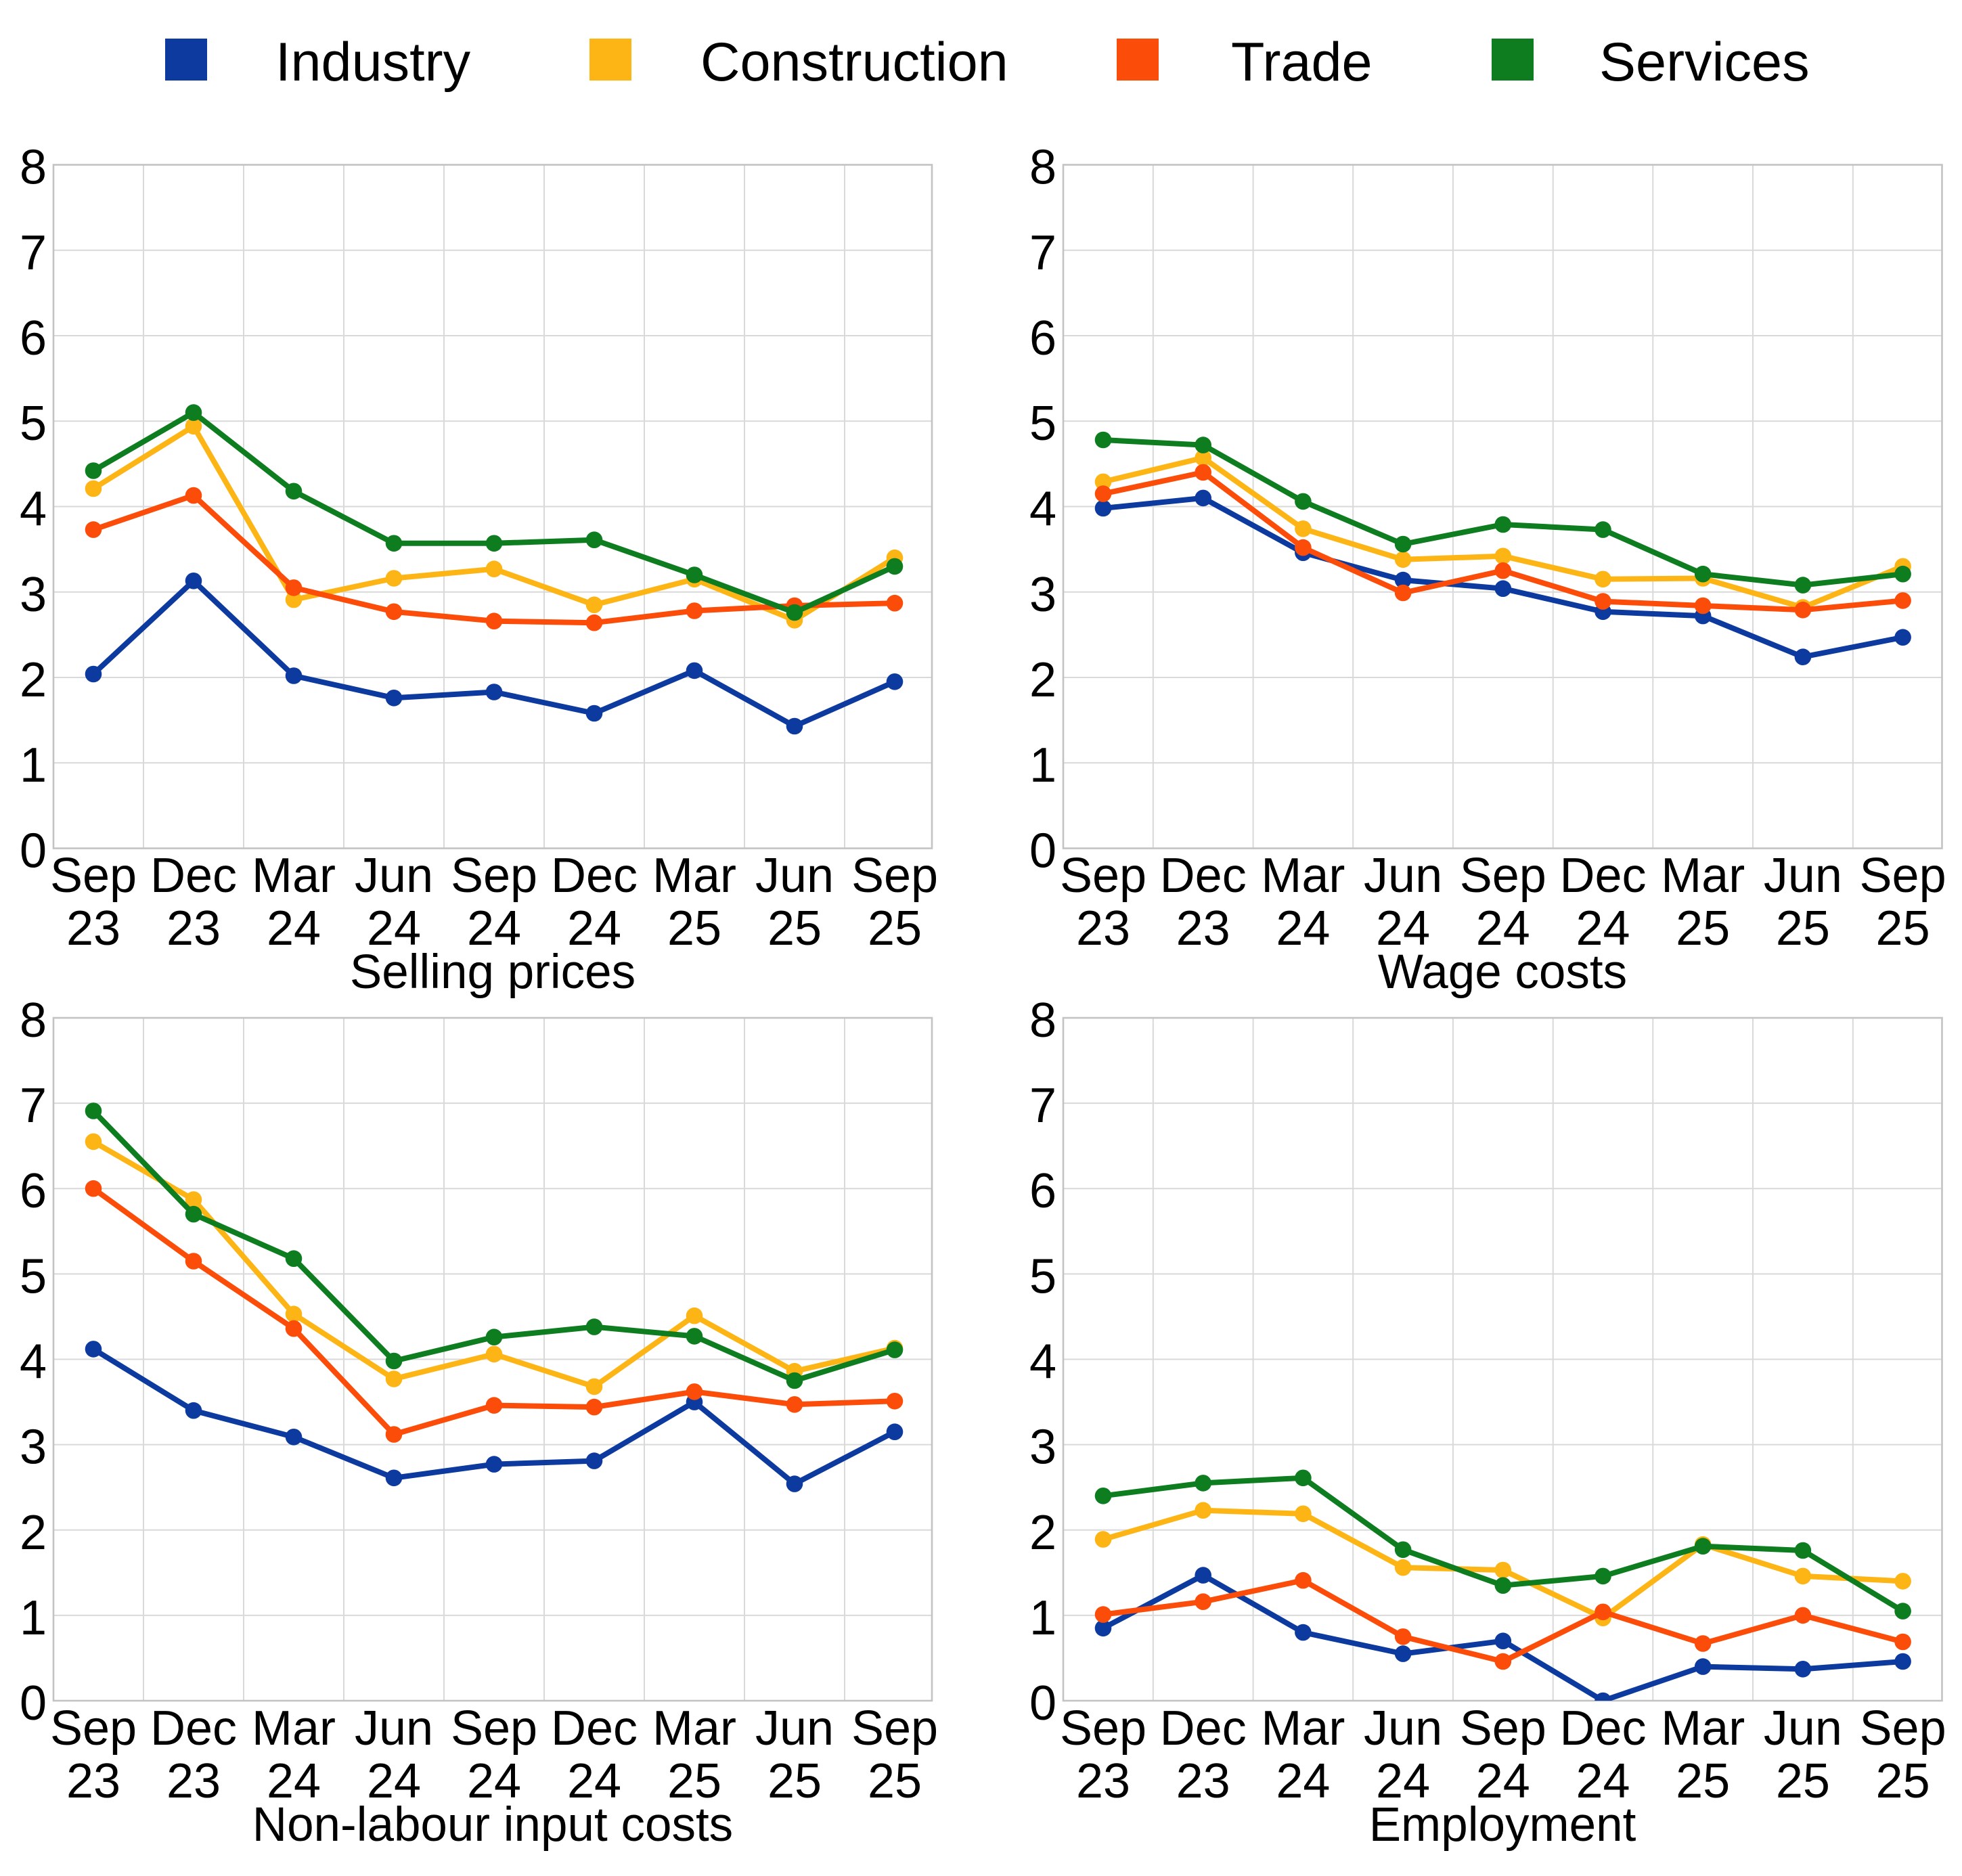  What do you see at coordinates (1302, 63) in the screenshot?
I see `svg-text: Trade` at bounding box center [1302, 63].